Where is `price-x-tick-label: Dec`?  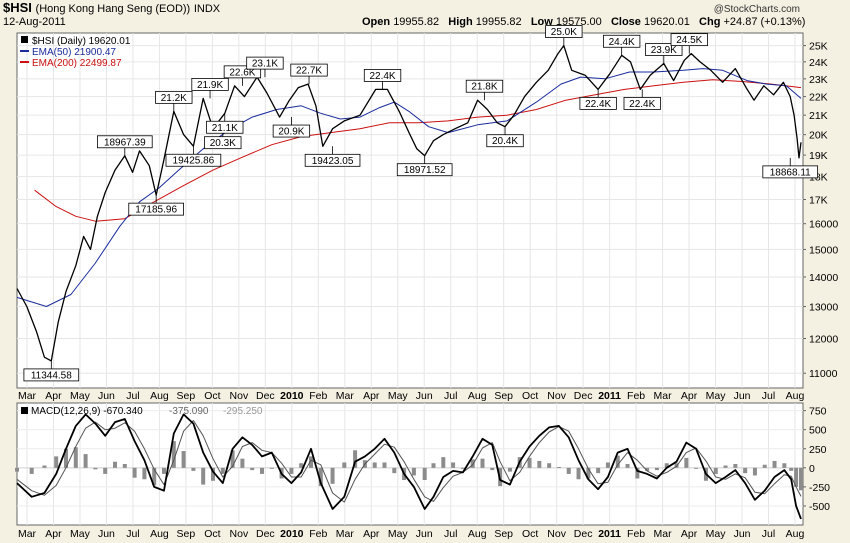 price-x-tick-label: Dec is located at coordinates (583, 396).